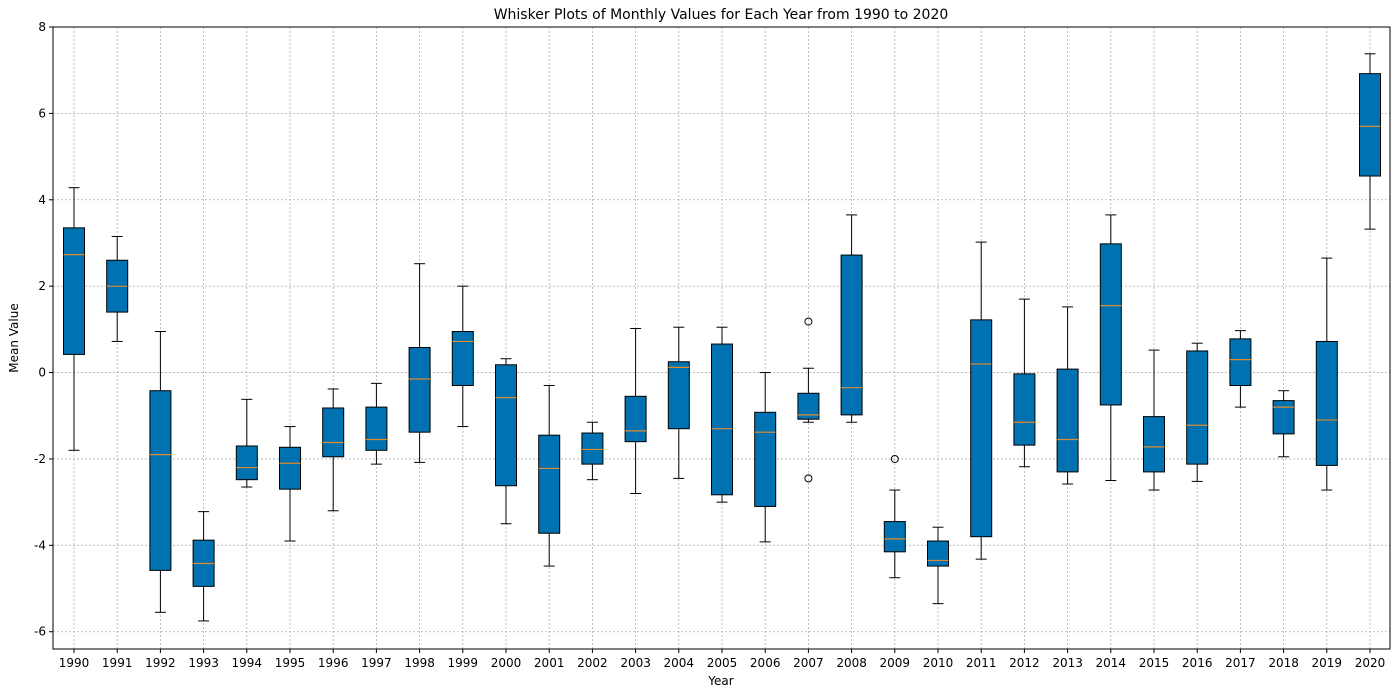  Describe the element at coordinates (938, 565) in the screenshot. I see `box-2010` at that location.